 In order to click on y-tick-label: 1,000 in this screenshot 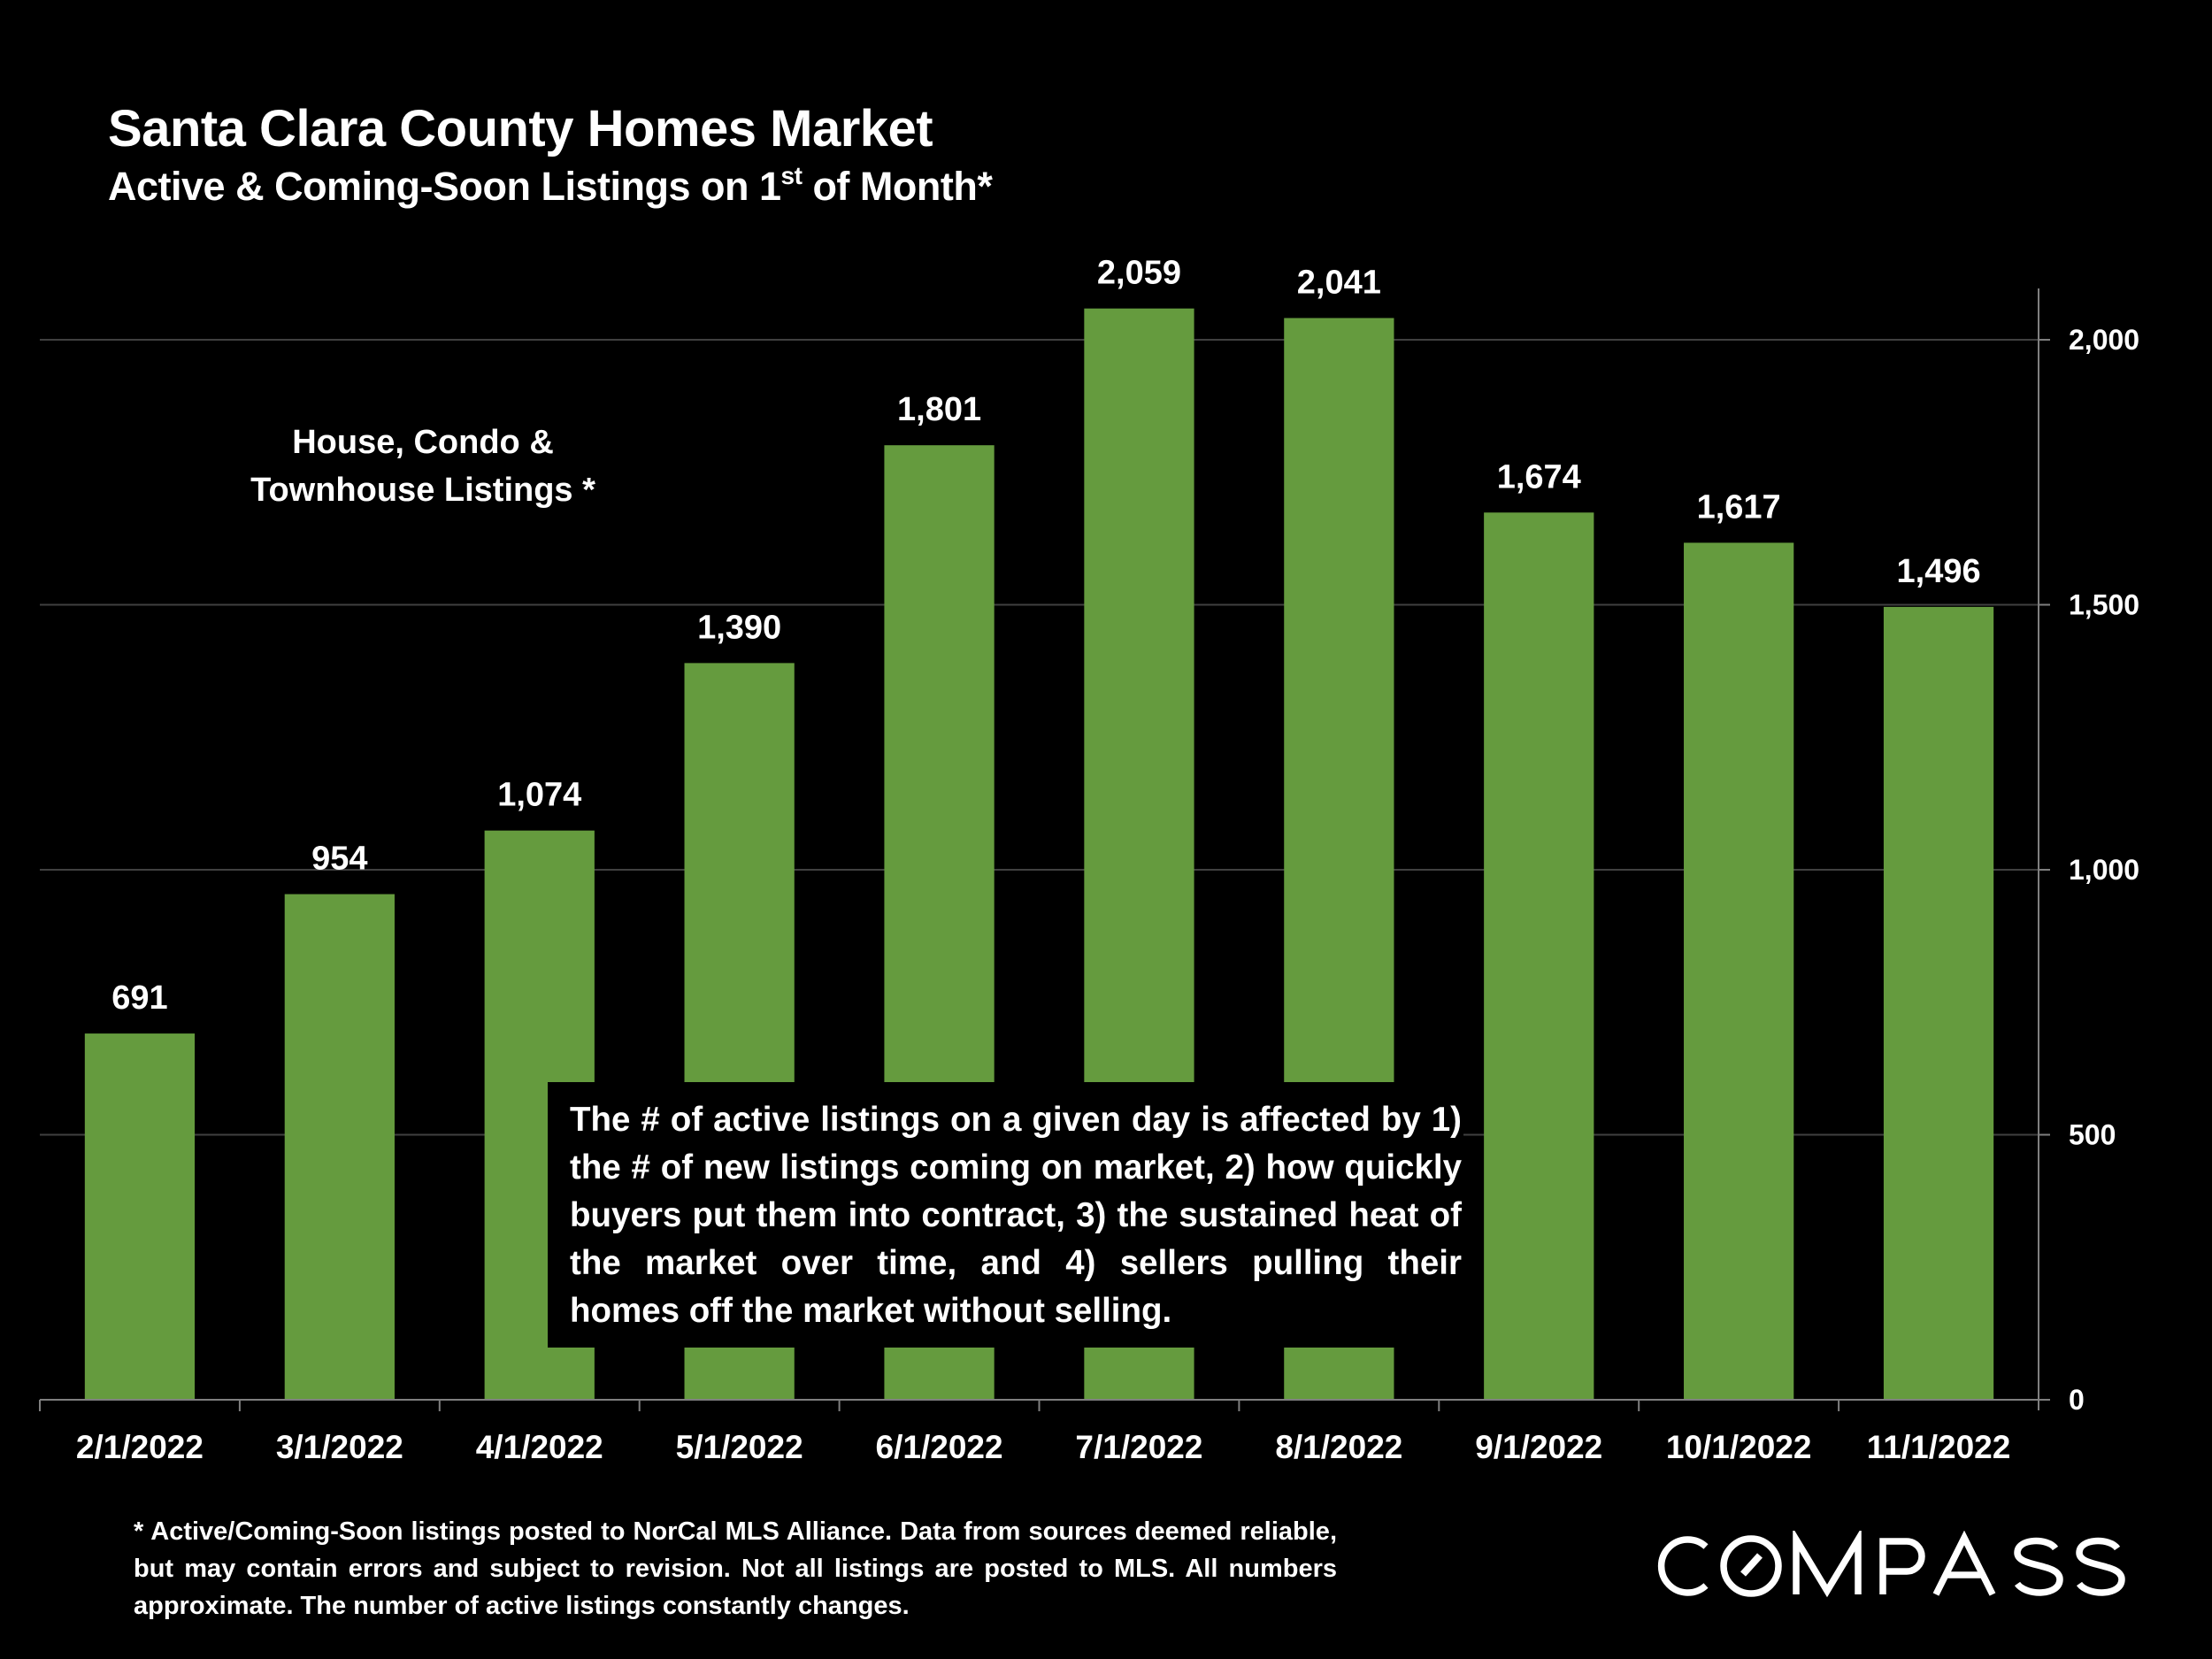, I will do `click(2104, 870)`.